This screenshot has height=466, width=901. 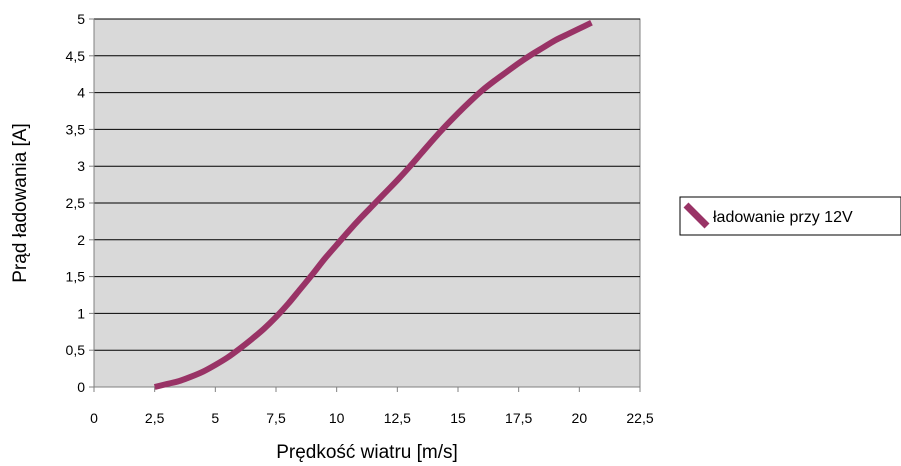 I want to click on legend-box, so click(x=790, y=216).